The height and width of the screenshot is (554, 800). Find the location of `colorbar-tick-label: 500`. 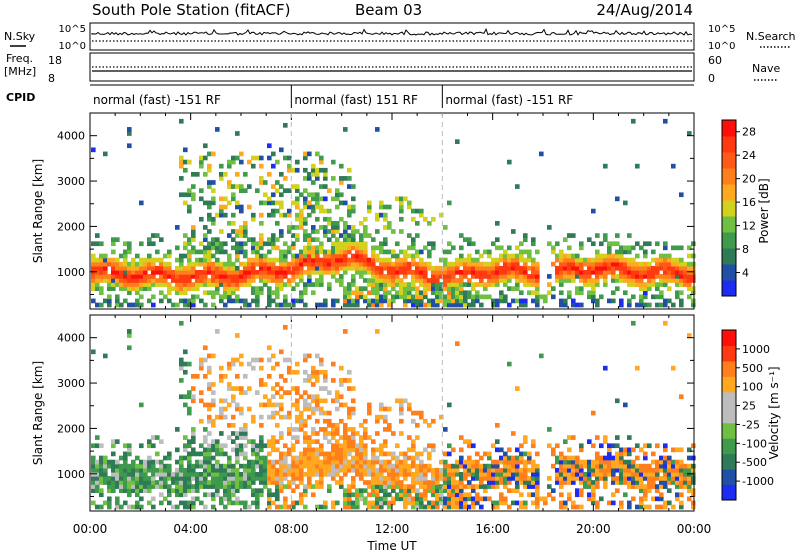

colorbar-tick-label: 500 is located at coordinates (752, 368).